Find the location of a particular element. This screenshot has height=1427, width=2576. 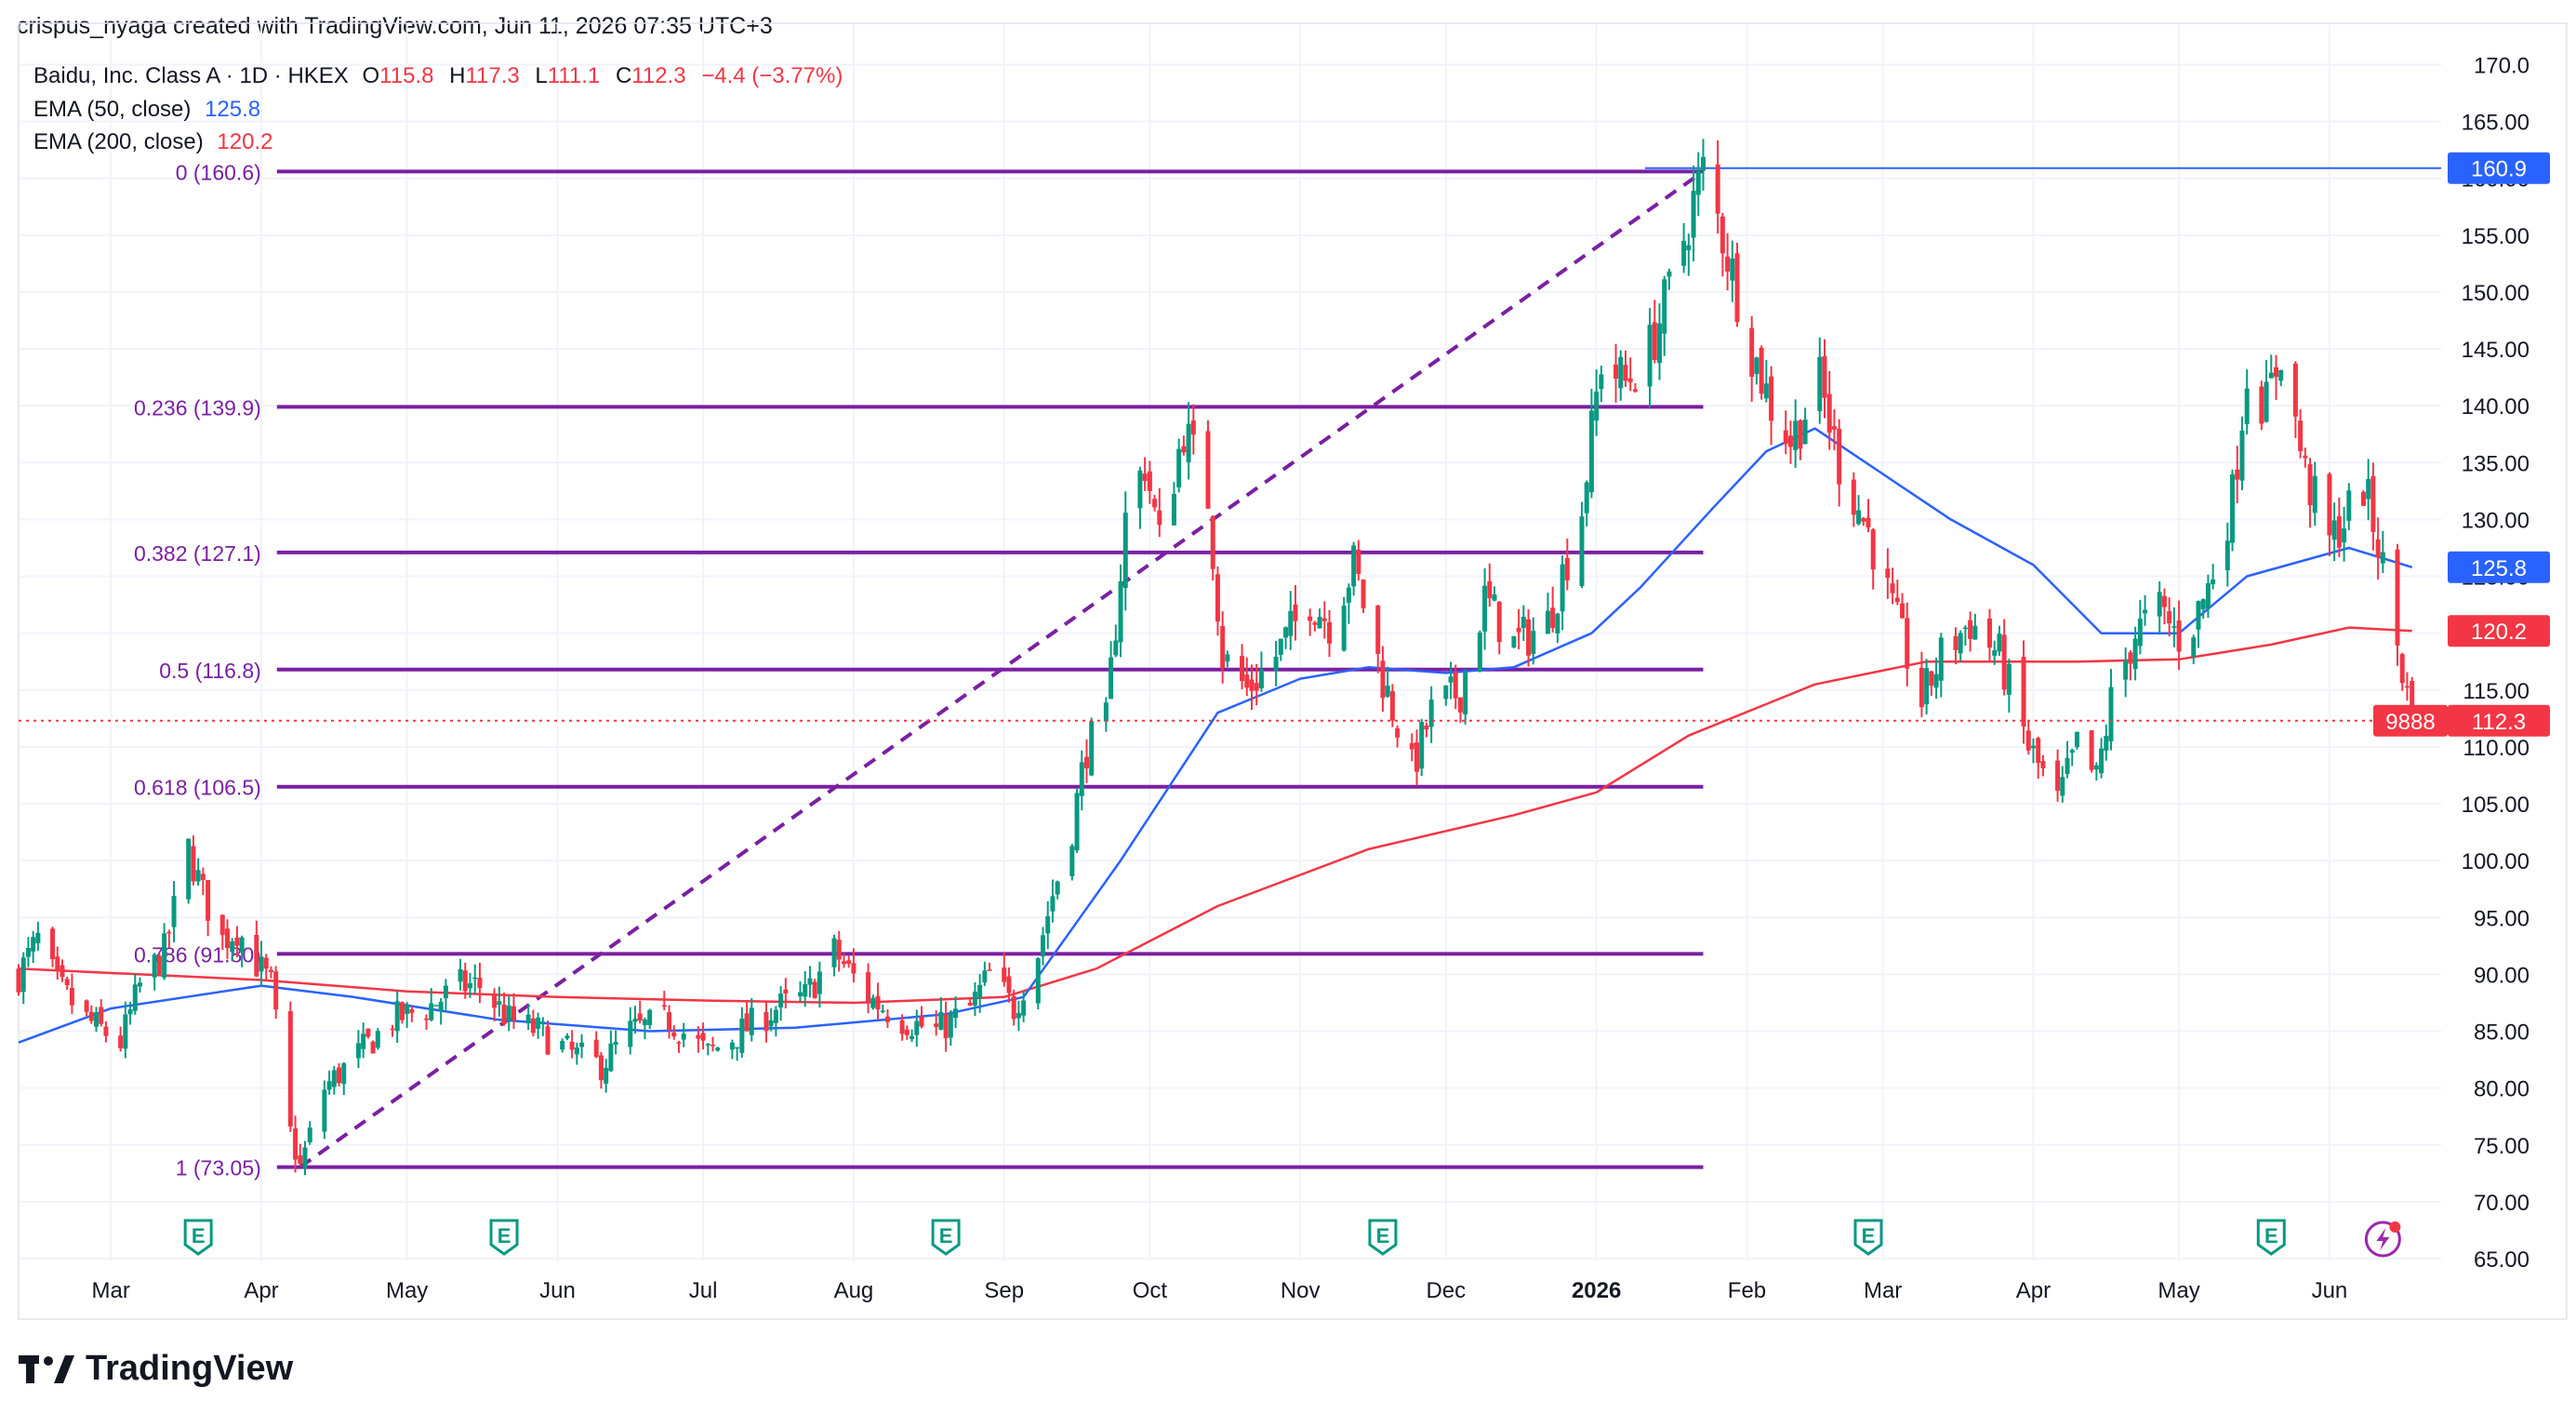

tradingview-brand: TradingView is located at coordinates (156, 1369).